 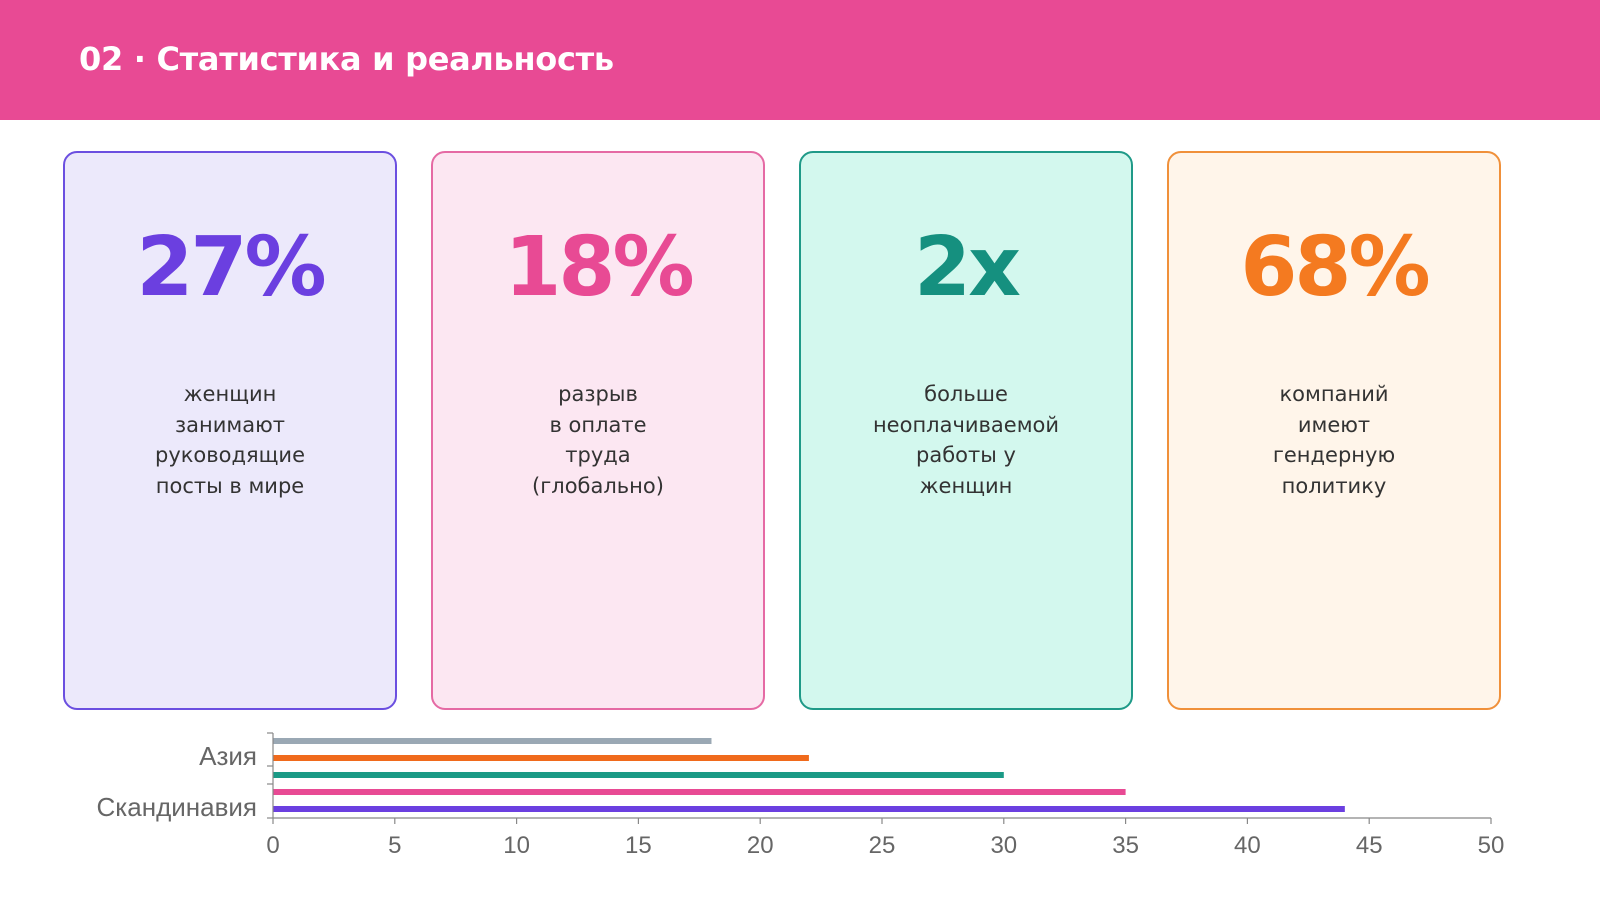 I want to click on x-tick-label: 15, so click(x=638, y=845).